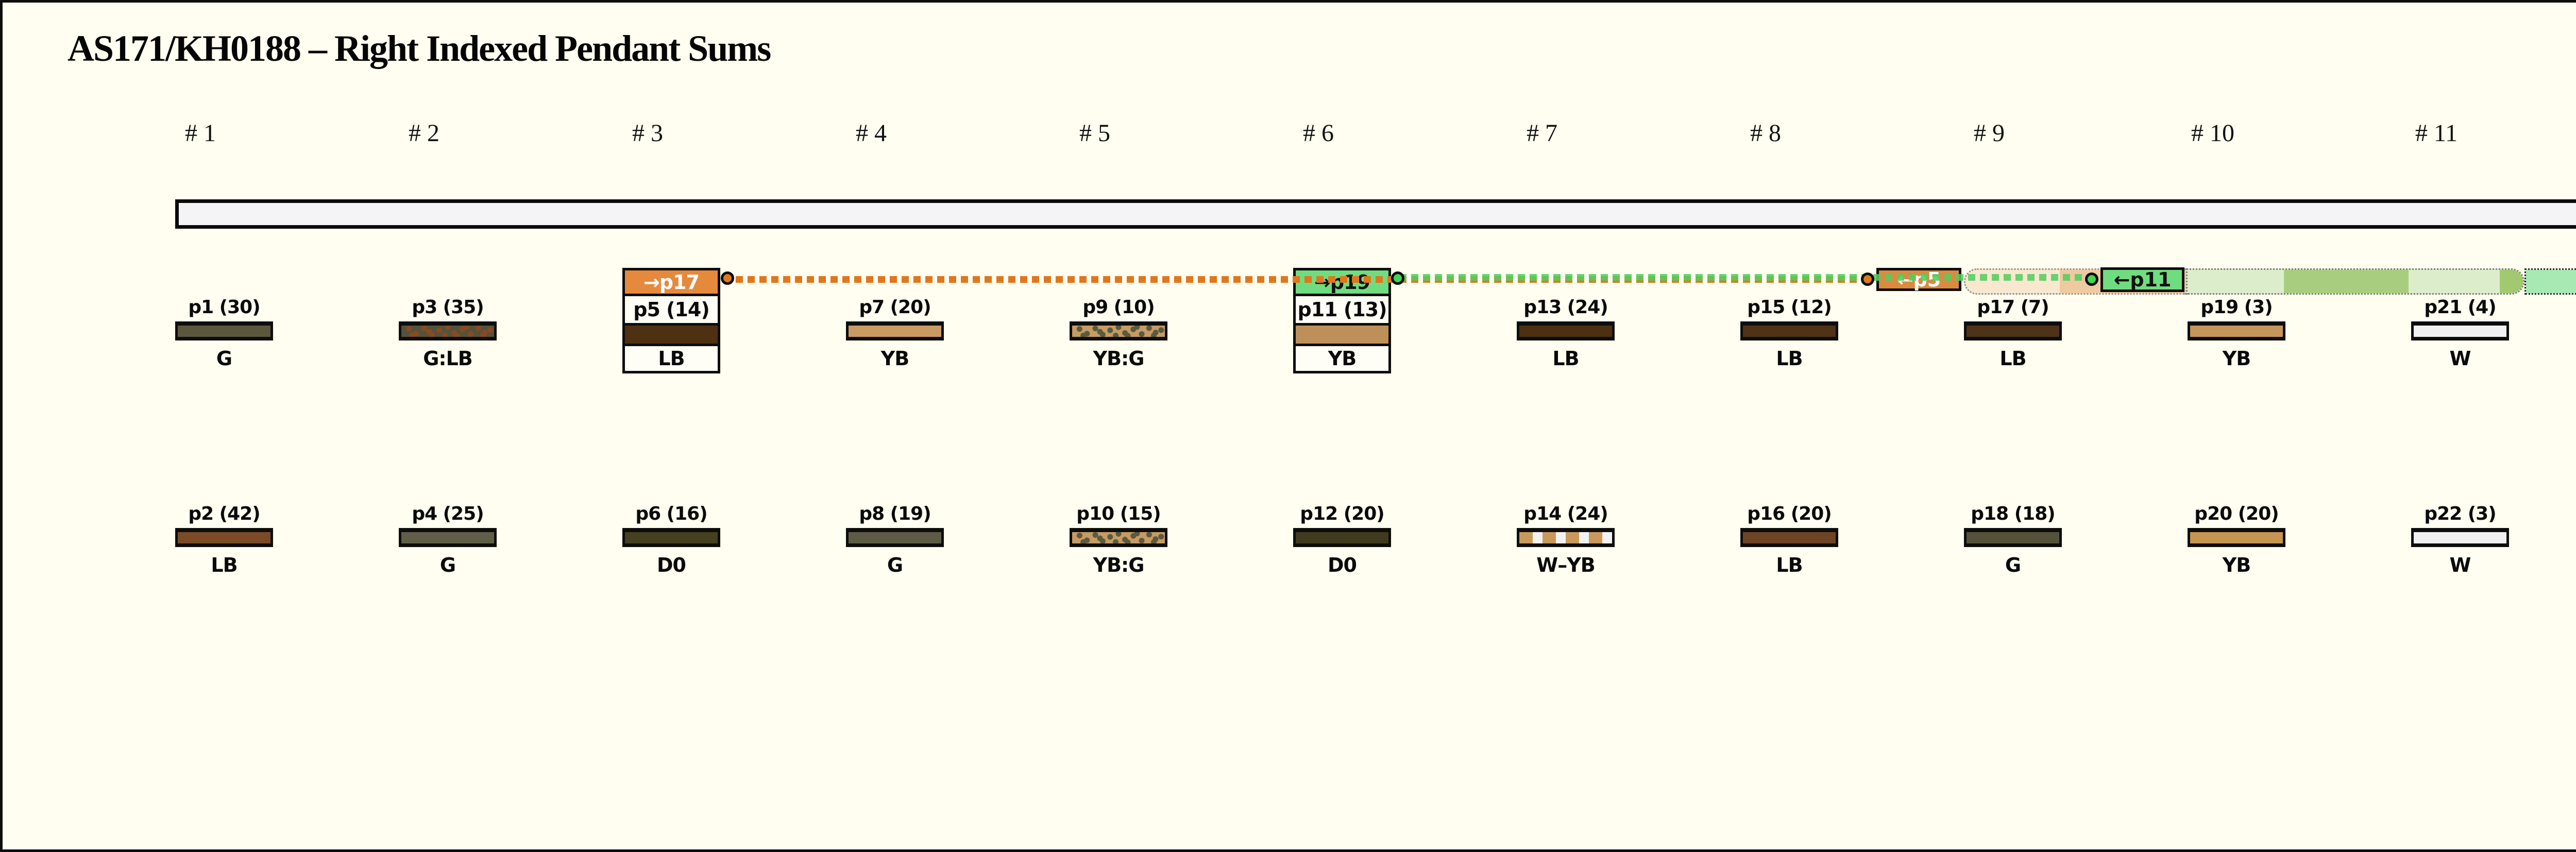  I want to click on pendant-p5-framed: →p17 p5 (14) LB, so click(671, 320).